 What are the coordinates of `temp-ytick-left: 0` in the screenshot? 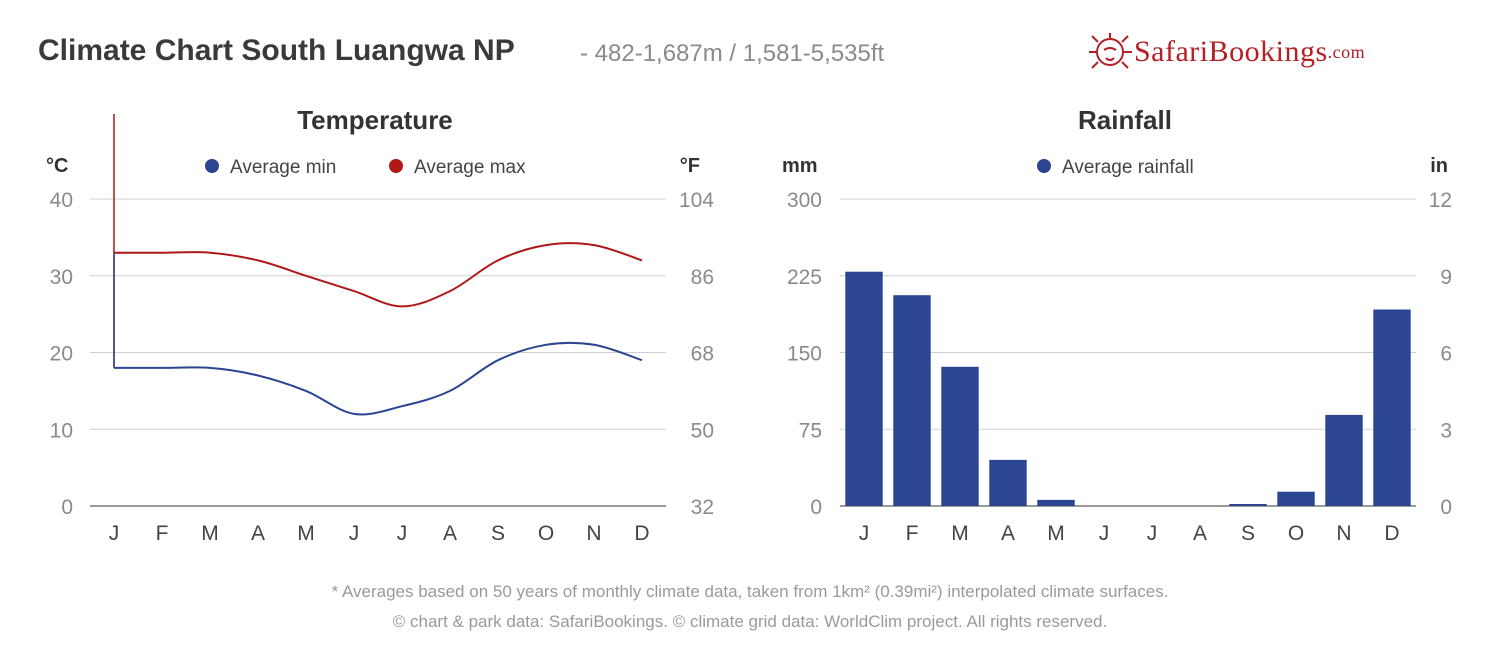 It's located at (67, 507).